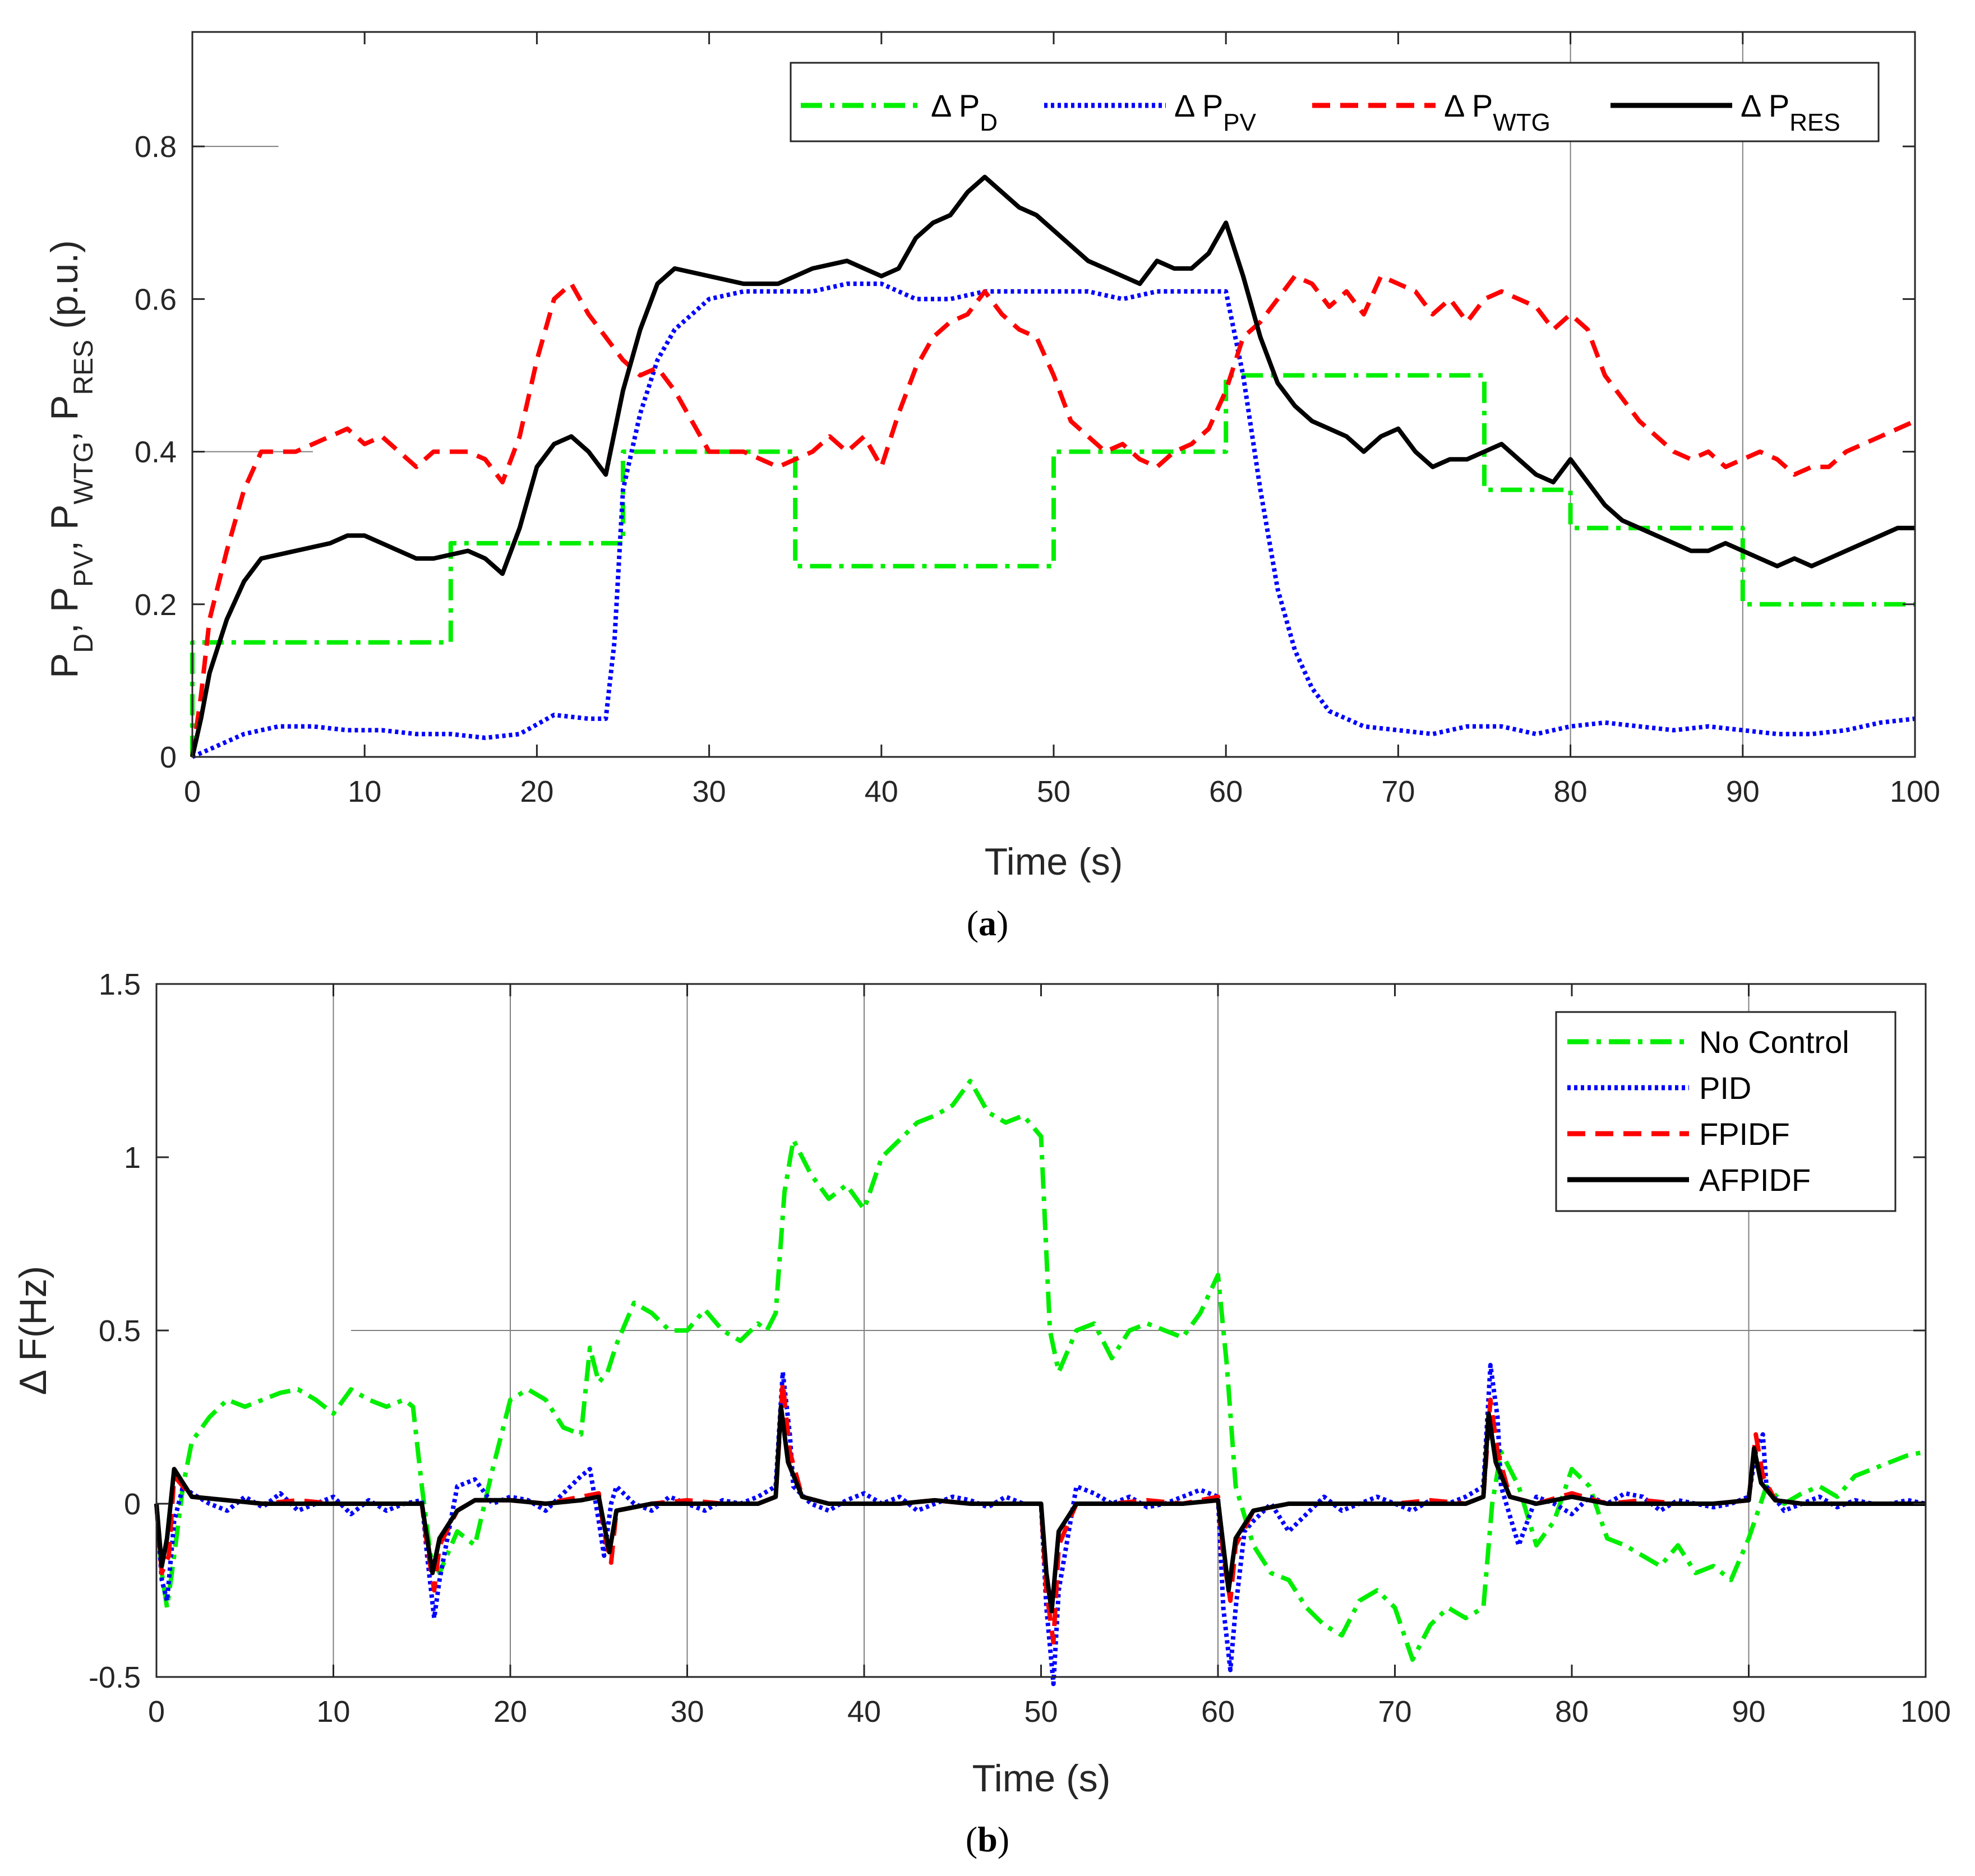 The image size is (1975, 1876). I want to click on panel-b-legend: No Control PID FPIDF AFPIDF, so click(1726, 1111).